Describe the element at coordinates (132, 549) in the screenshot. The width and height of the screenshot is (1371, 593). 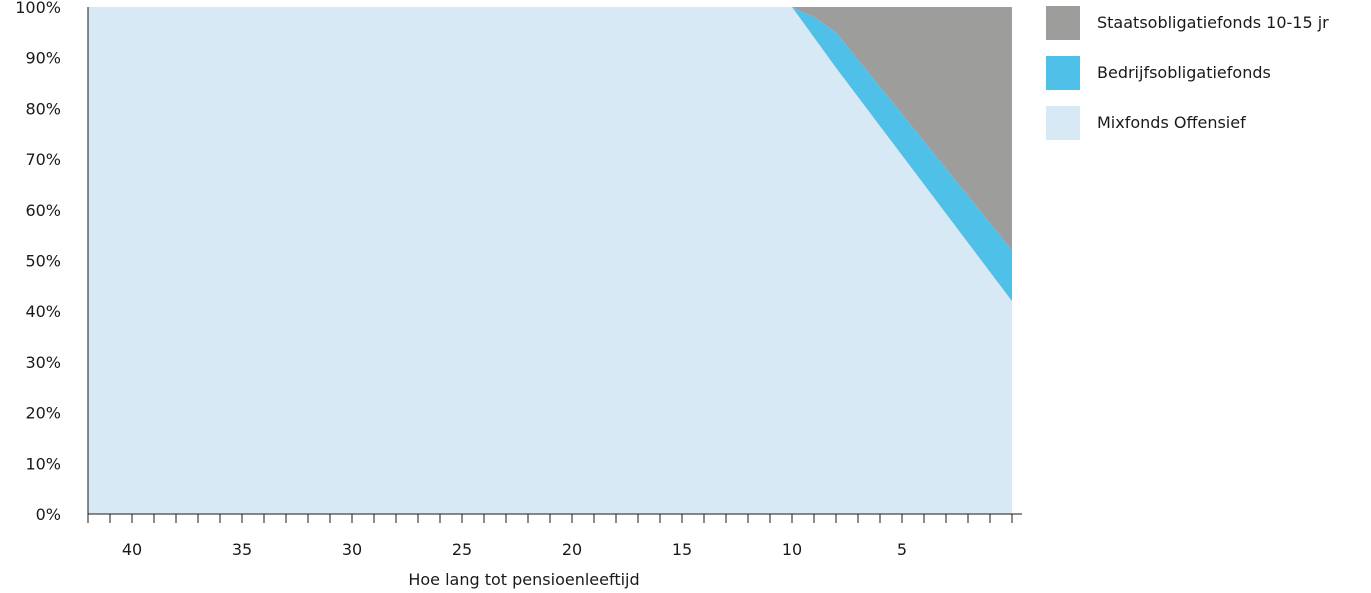
I see `x-tick-label: 40` at that location.